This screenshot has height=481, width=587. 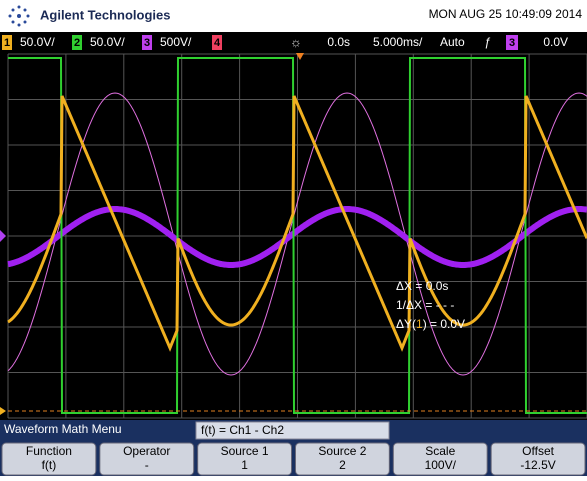 I want to click on header-bar, so click(x=293, y=16).